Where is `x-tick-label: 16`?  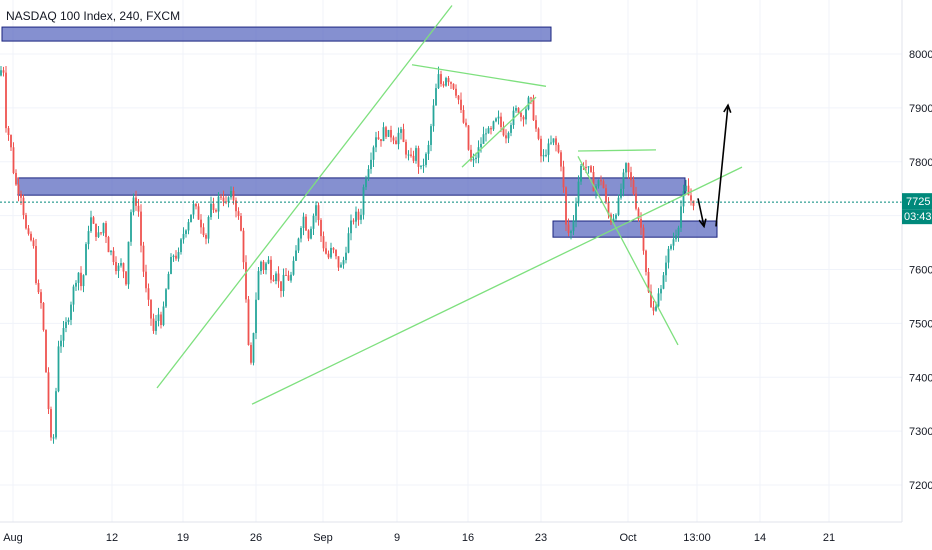 x-tick-label: 16 is located at coordinates (468, 538).